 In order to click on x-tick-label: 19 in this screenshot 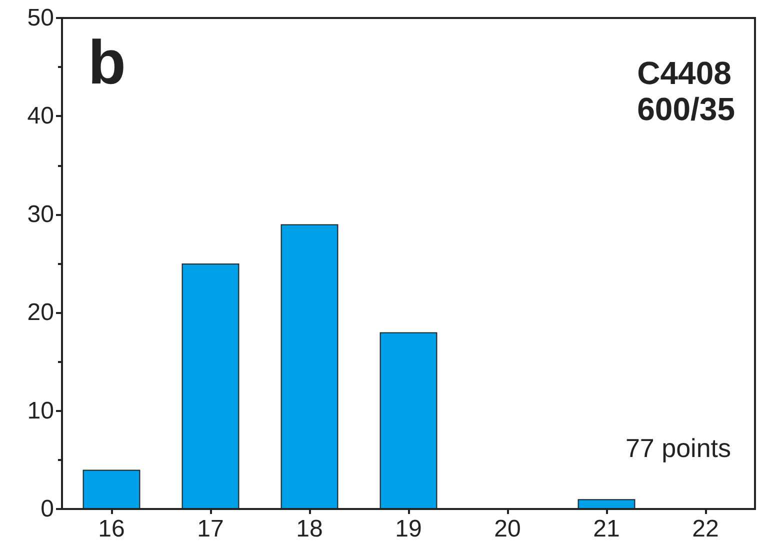, I will do `click(408, 529)`.